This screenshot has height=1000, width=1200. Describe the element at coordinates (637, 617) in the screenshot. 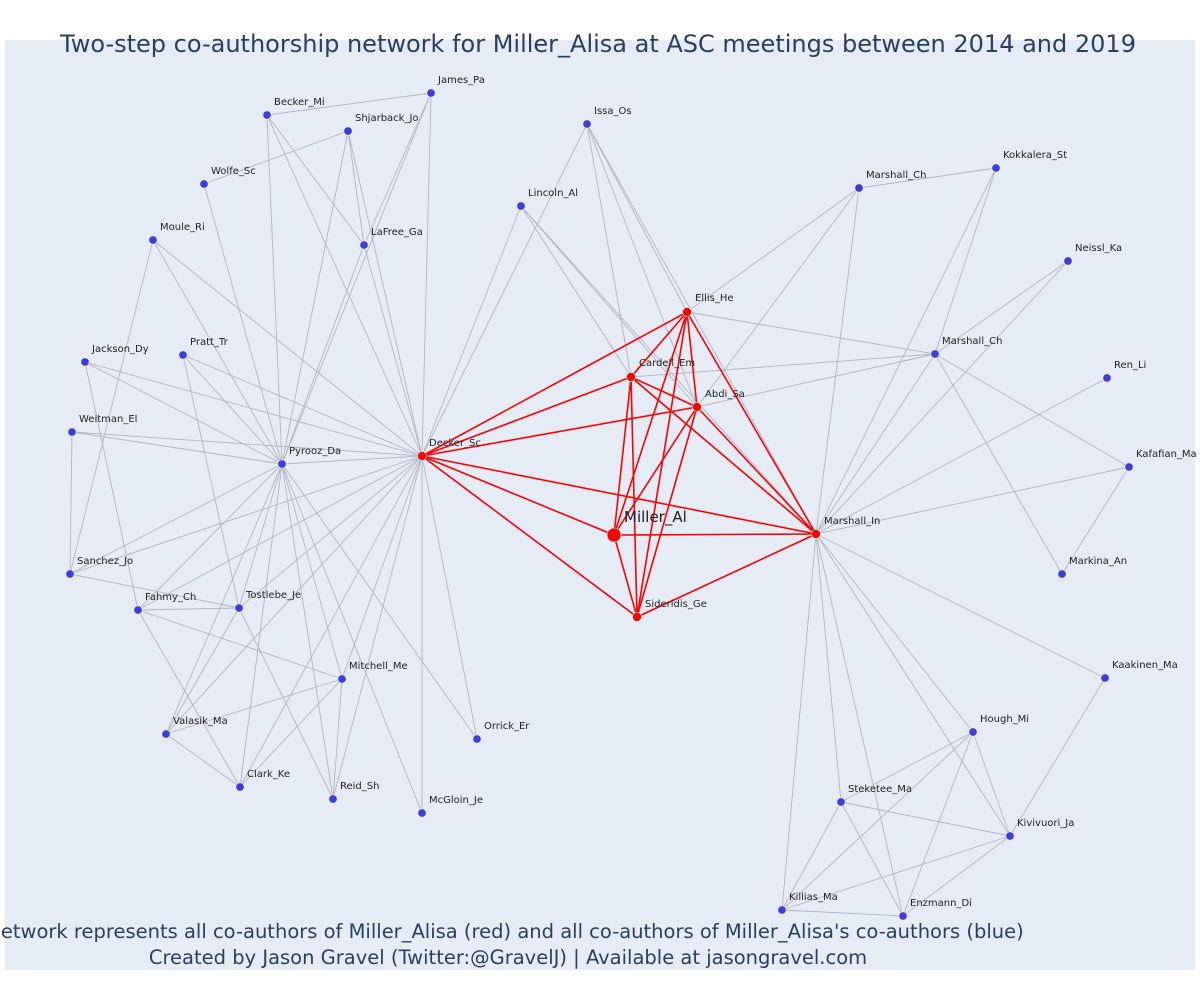

I see `node-sideridis-ge` at that location.